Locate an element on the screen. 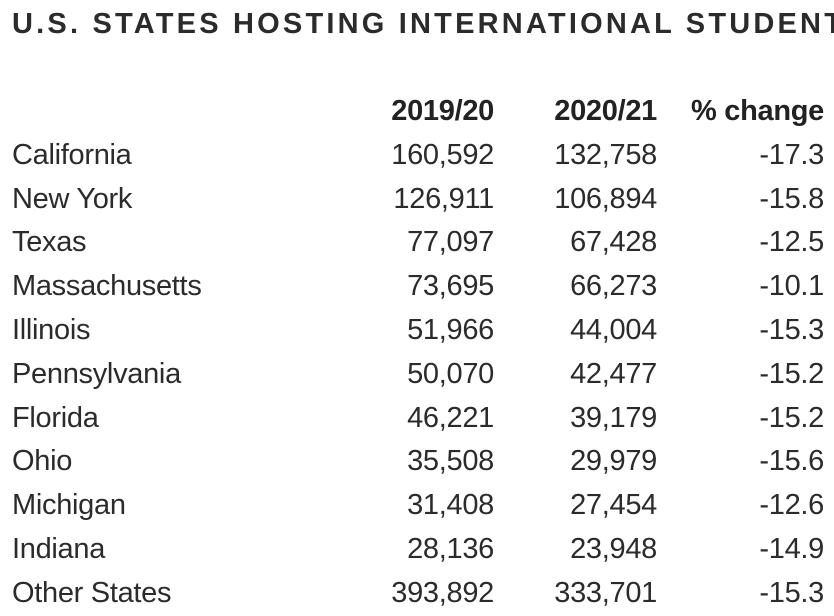 This screenshot has height=616, width=834. value-2019-20-cell: 50,070 is located at coordinates (450, 373).